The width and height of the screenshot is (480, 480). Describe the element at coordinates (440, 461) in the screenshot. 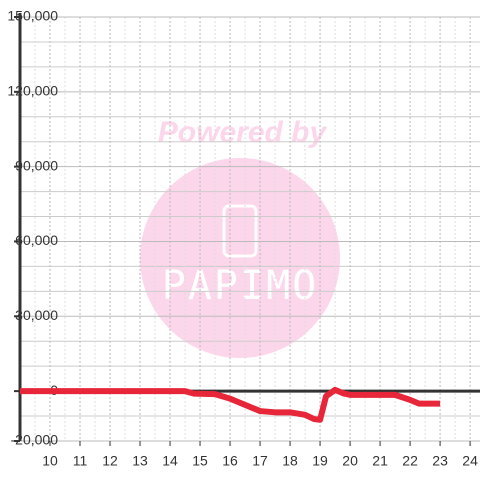

I see `x-tick-label: 23` at that location.